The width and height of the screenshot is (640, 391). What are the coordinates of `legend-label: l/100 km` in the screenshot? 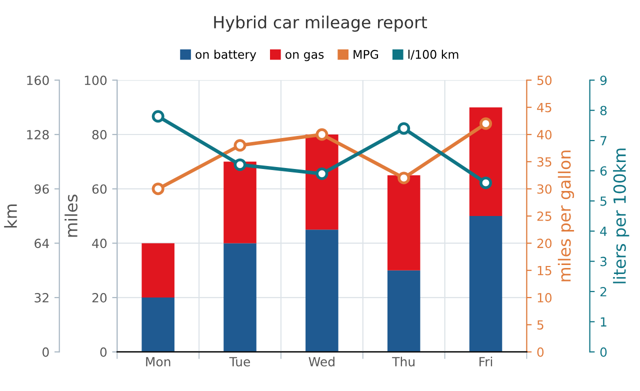 It's located at (433, 55).